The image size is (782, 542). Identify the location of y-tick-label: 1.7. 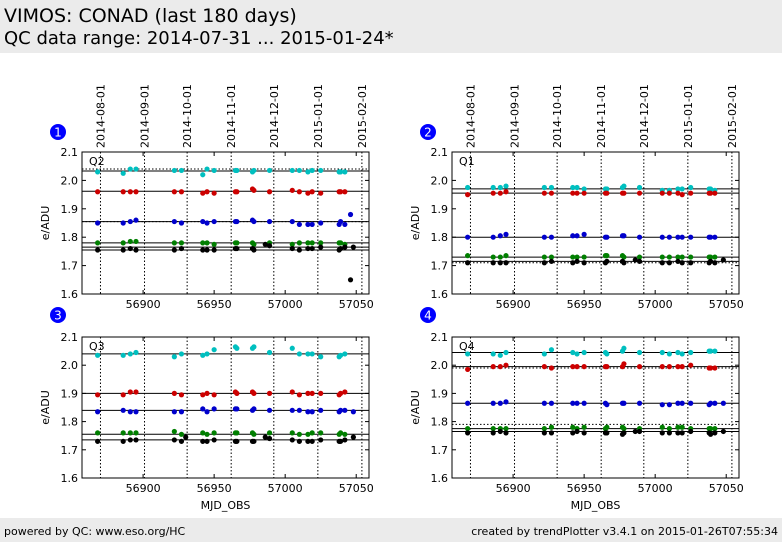
(440, 450).